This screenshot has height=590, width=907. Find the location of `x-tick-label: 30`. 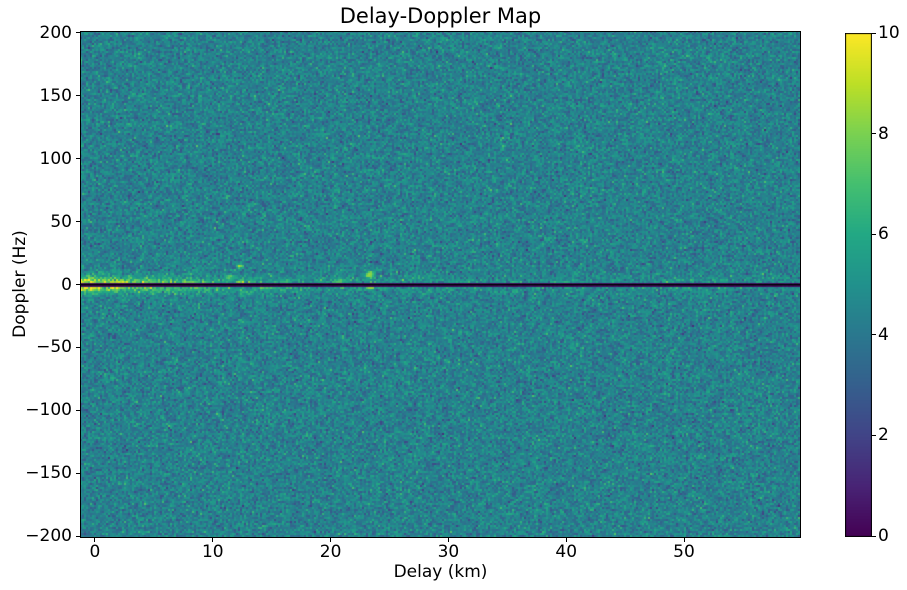

x-tick-label: 30 is located at coordinates (448, 552).